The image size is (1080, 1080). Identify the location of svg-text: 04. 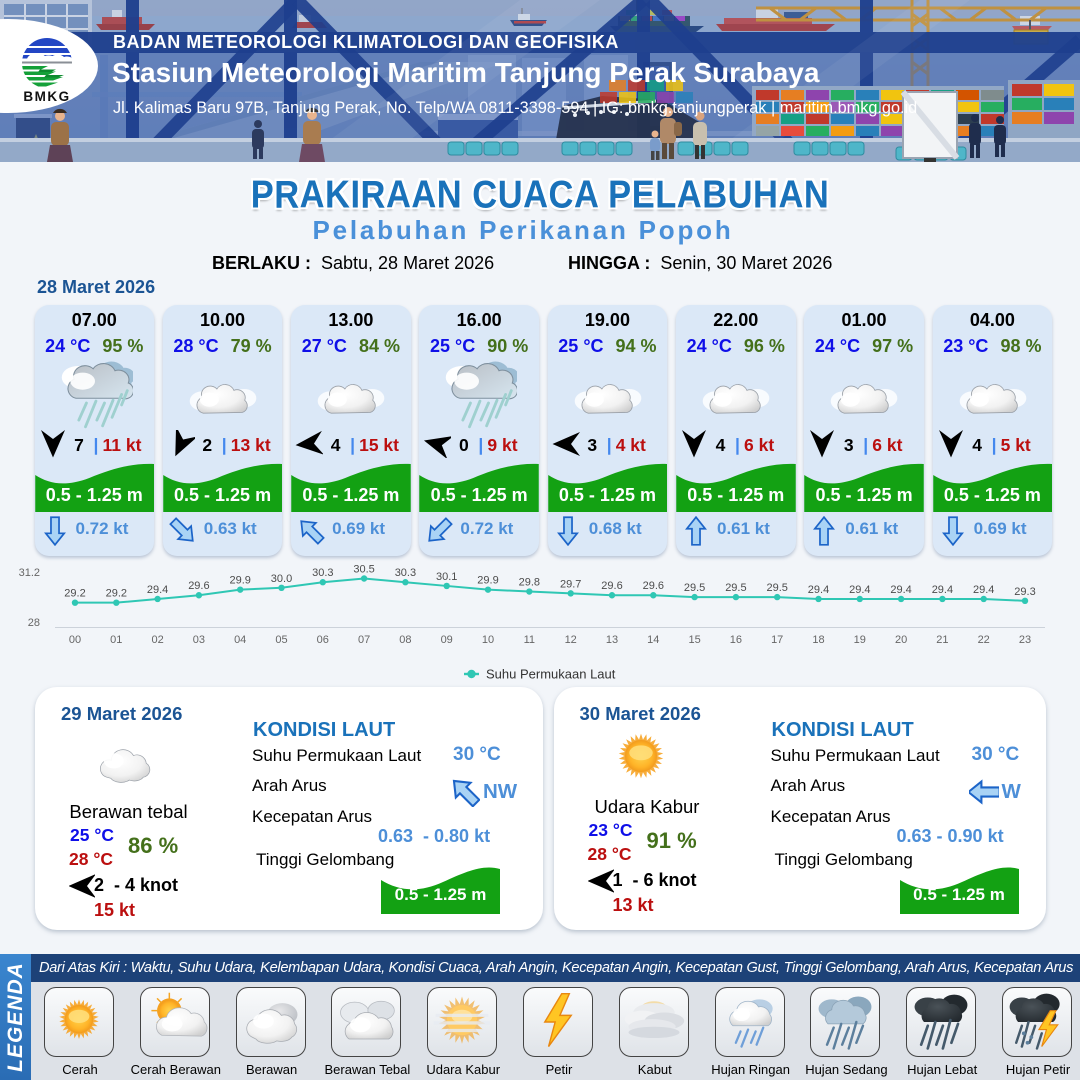
(240, 640).